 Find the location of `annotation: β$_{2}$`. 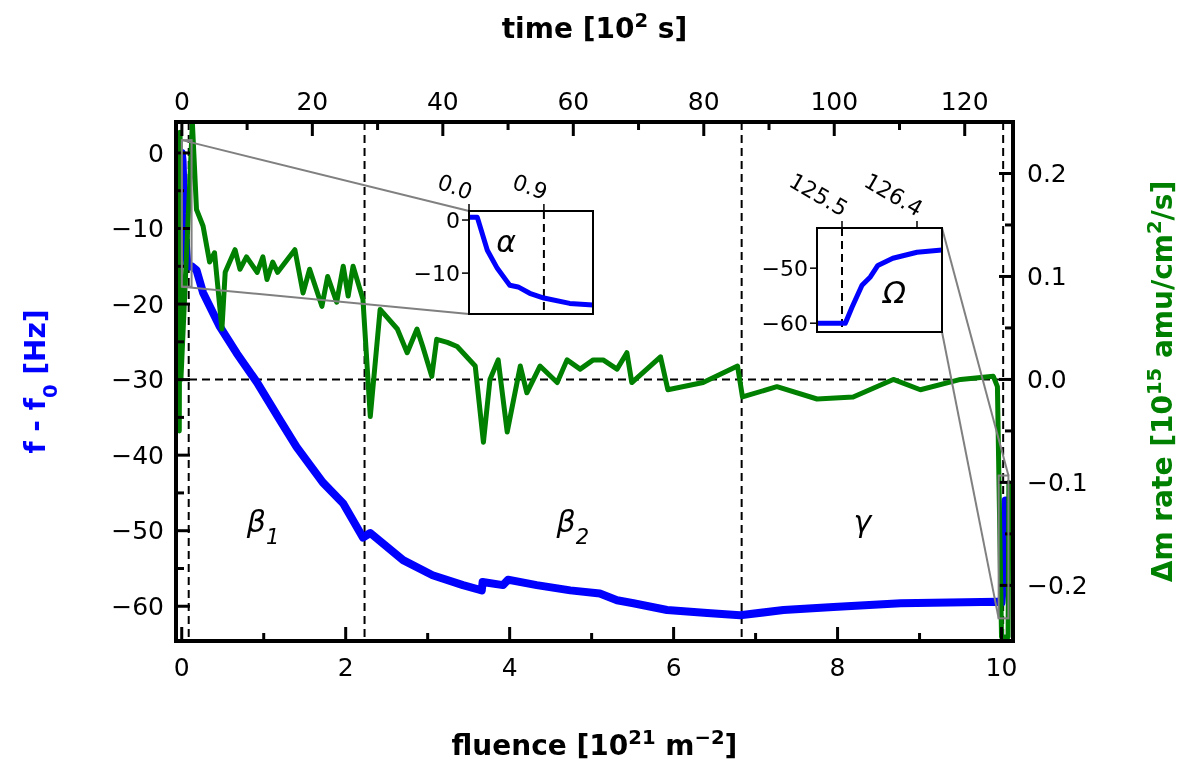

annotation: β$_{2}$ is located at coordinates (572, 527).